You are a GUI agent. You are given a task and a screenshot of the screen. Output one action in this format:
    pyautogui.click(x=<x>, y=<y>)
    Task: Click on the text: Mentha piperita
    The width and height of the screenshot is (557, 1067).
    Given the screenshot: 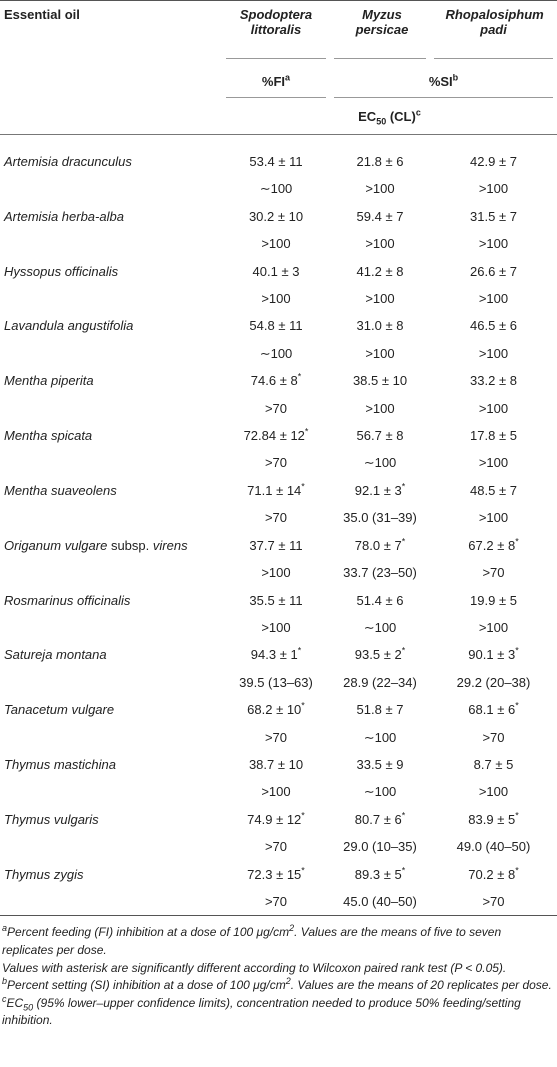 What is the action you would take?
    pyautogui.click(x=49, y=381)
    